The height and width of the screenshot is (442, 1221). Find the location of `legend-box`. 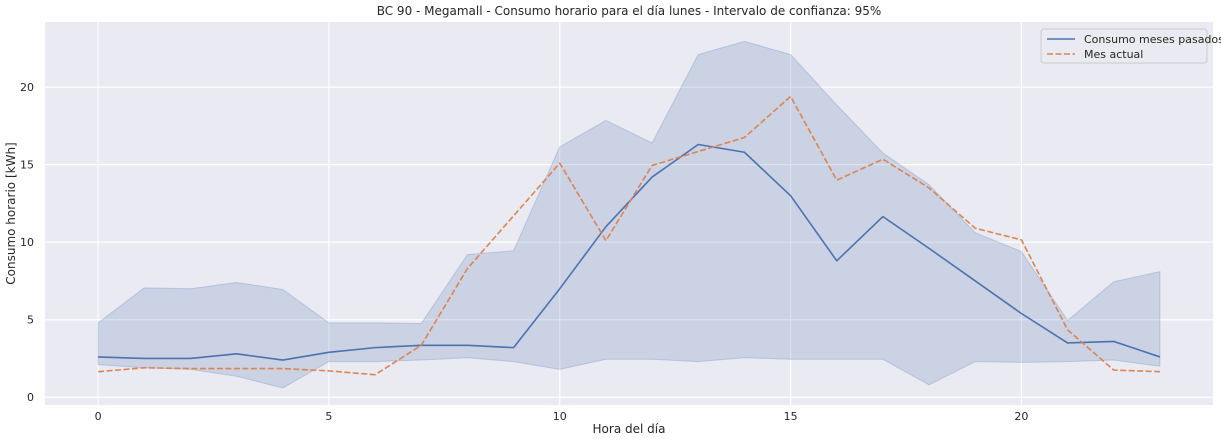

legend-box is located at coordinates (1124, 46).